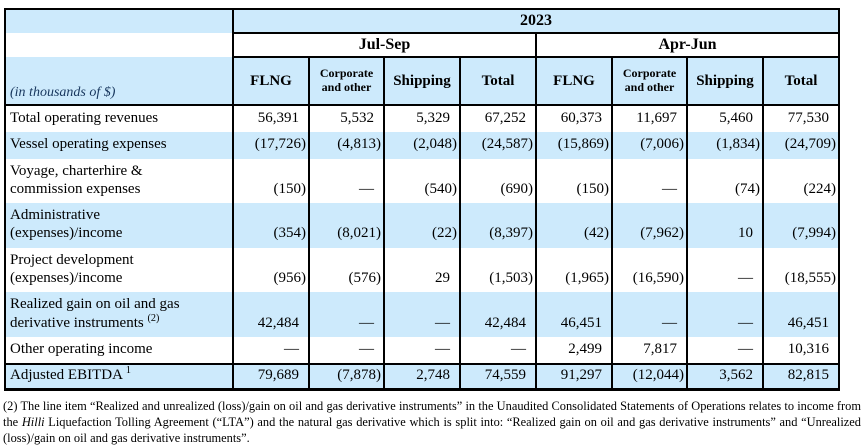  Describe the element at coordinates (649, 145) in the screenshot. I see `value-cell: (7,006)` at that location.